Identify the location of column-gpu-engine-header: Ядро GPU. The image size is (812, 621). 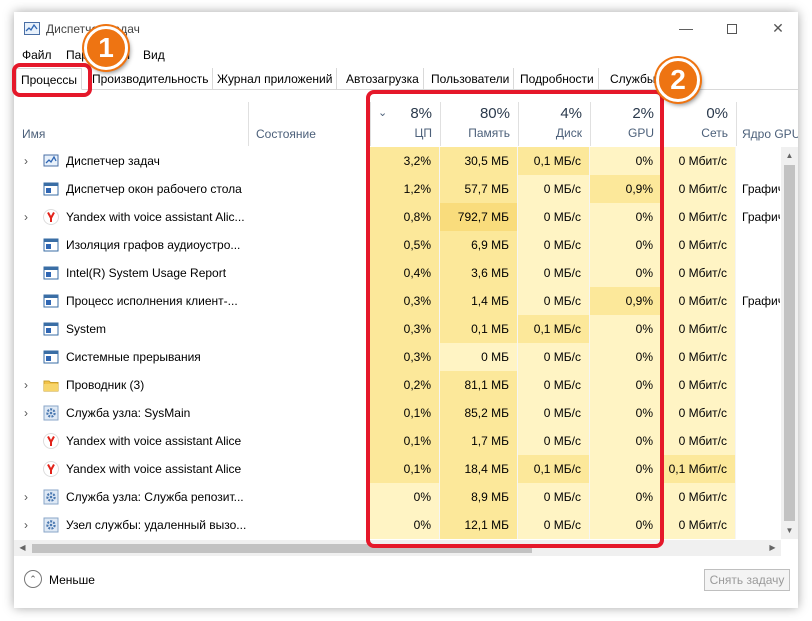
(770, 134).